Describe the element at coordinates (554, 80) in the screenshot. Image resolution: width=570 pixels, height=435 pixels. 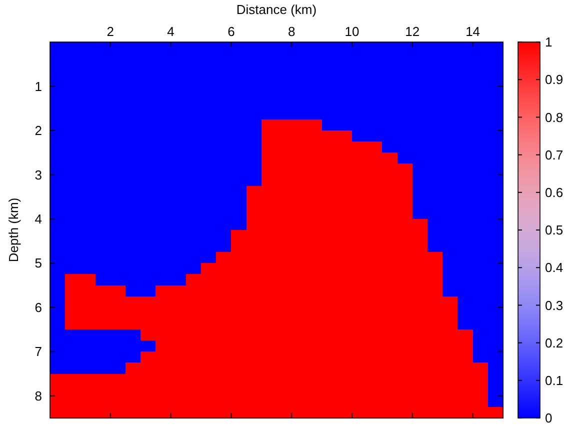
I see `color-bar-label: 0.9` at that location.